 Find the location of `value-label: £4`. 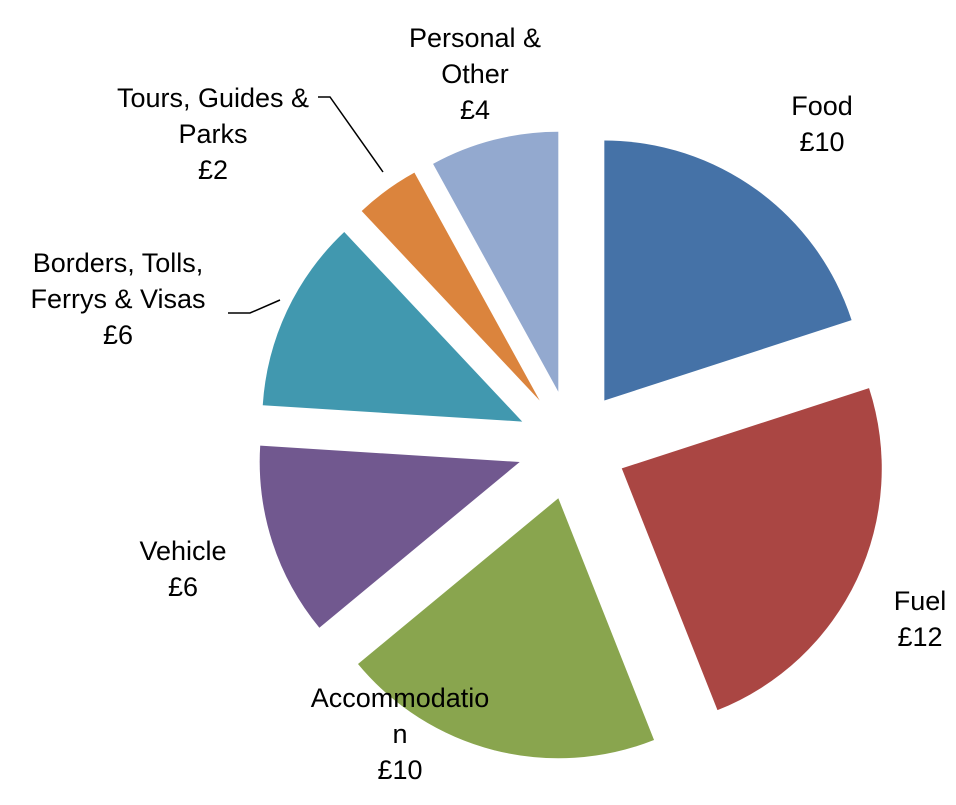

value-label: £4 is located at coordinates (475, 109).